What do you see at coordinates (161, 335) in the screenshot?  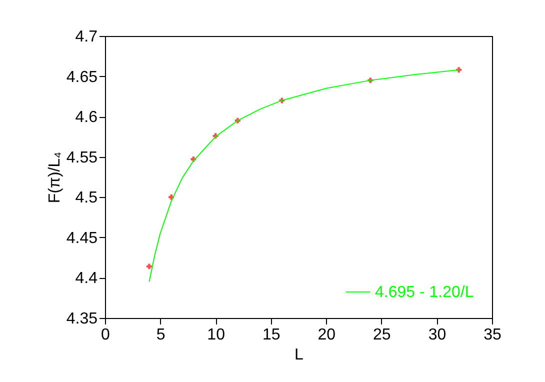 I see `x-tick-label: 5` at bounding box center [161, 335].